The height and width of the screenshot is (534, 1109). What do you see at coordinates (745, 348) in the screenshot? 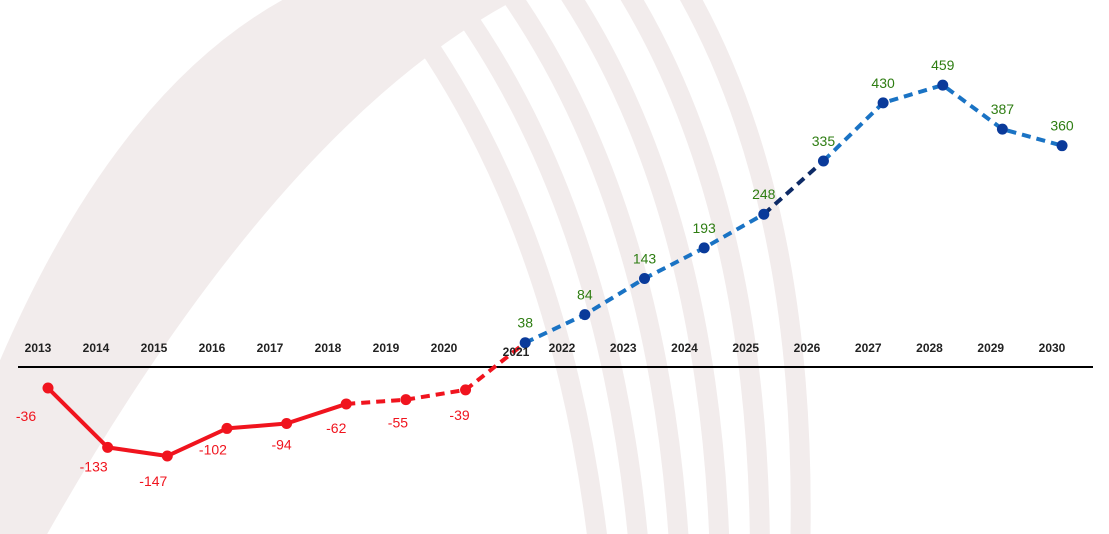
I see `x-tick-label-2025: 2025` at bounding box center [745, 348].